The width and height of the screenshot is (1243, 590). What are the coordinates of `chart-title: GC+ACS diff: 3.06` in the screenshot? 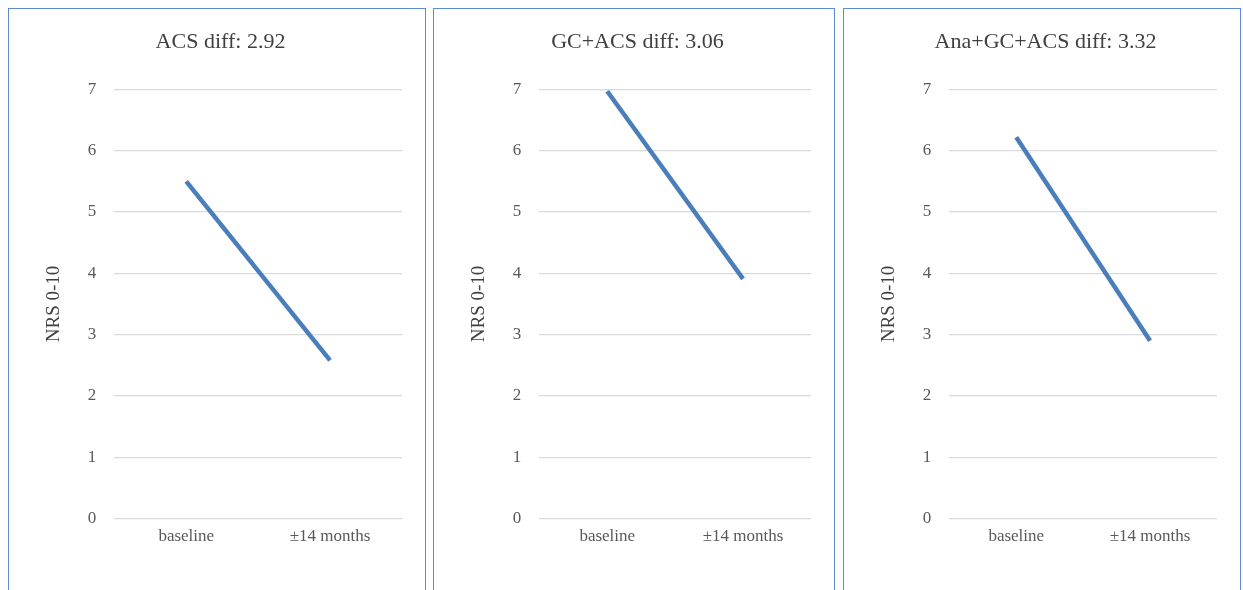 It's located at (637, 40).